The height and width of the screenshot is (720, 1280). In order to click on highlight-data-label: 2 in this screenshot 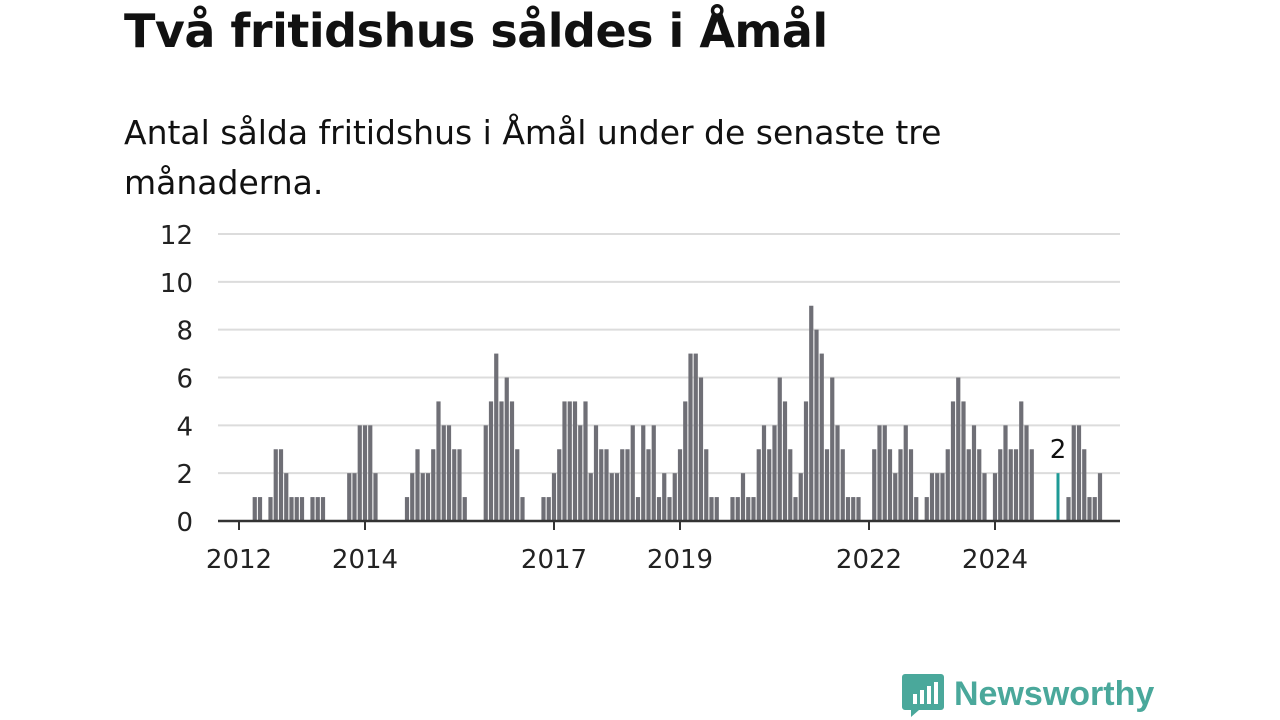, I will do `click(1058, 450)`.